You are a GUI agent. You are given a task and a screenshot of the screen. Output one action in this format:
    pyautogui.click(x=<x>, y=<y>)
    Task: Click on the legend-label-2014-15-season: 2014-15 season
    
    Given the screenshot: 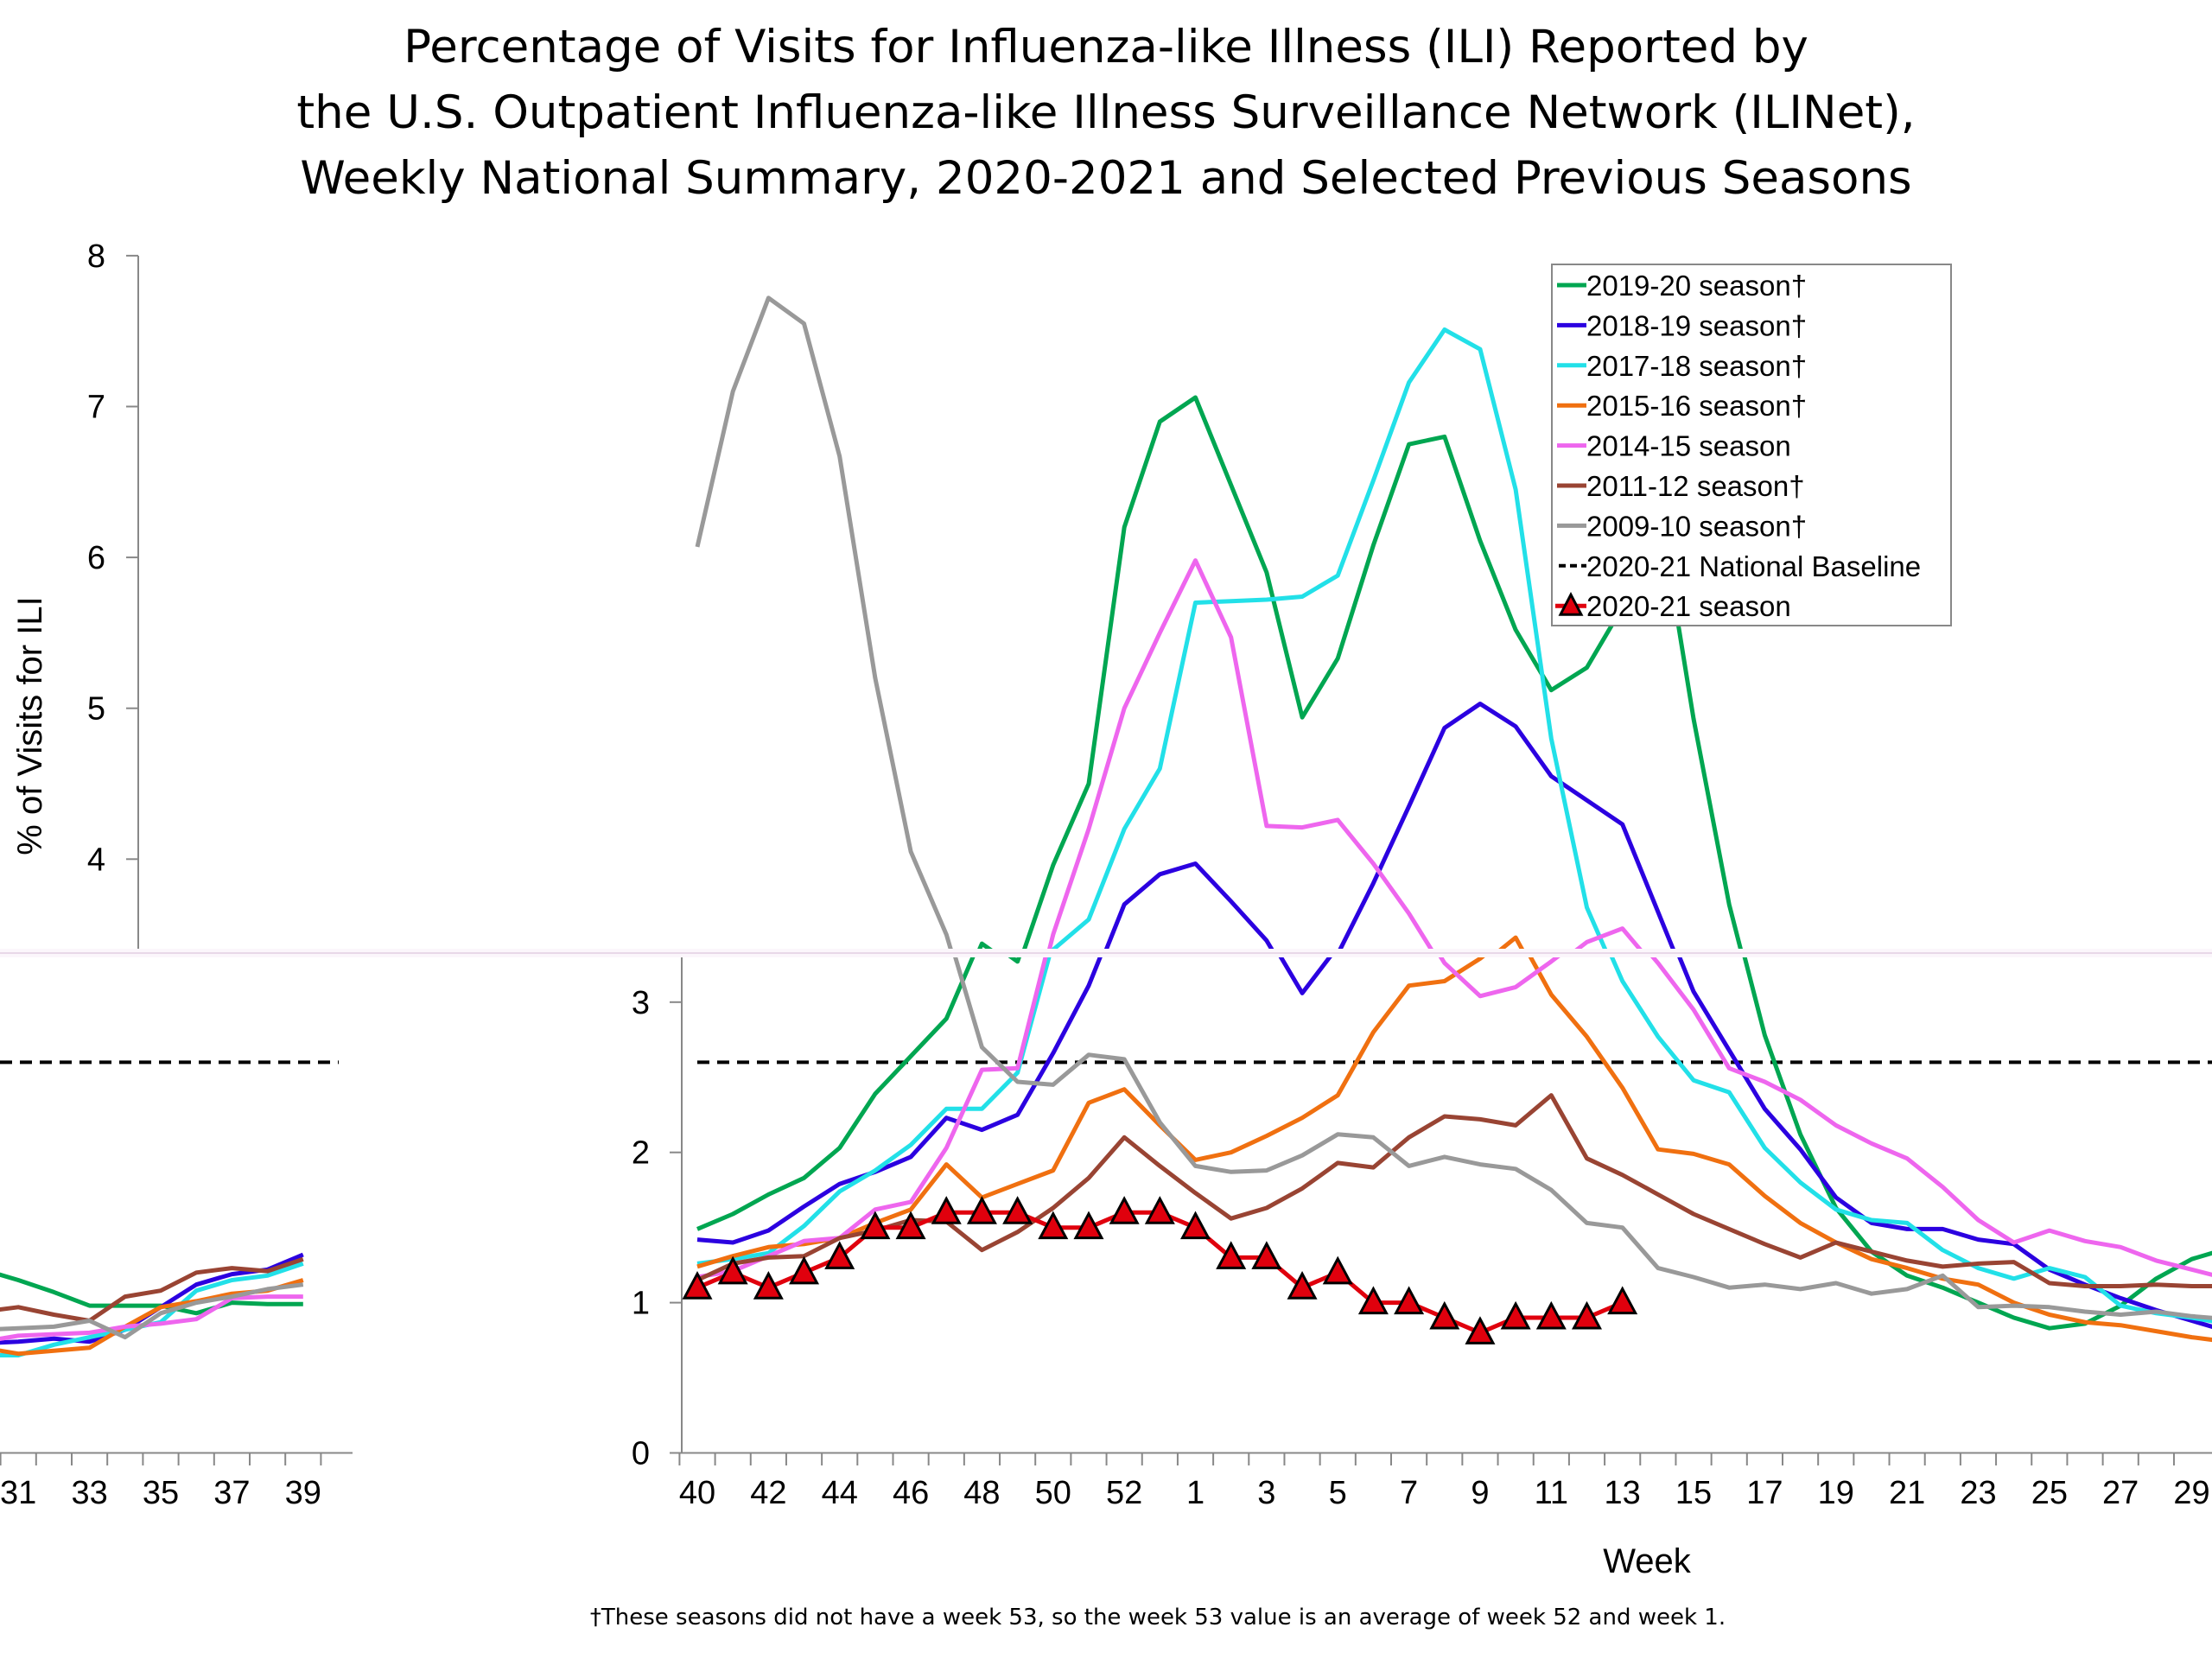 What is the action you would take?
    pyautogui.click(x=1688, y=446)
    